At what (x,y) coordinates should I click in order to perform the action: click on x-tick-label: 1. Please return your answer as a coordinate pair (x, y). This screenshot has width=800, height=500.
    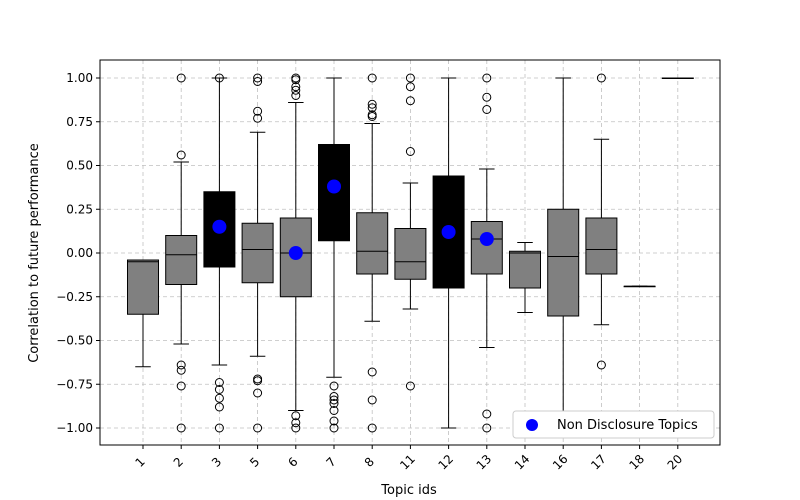
    Looking at the image, I should click on (140, 462).